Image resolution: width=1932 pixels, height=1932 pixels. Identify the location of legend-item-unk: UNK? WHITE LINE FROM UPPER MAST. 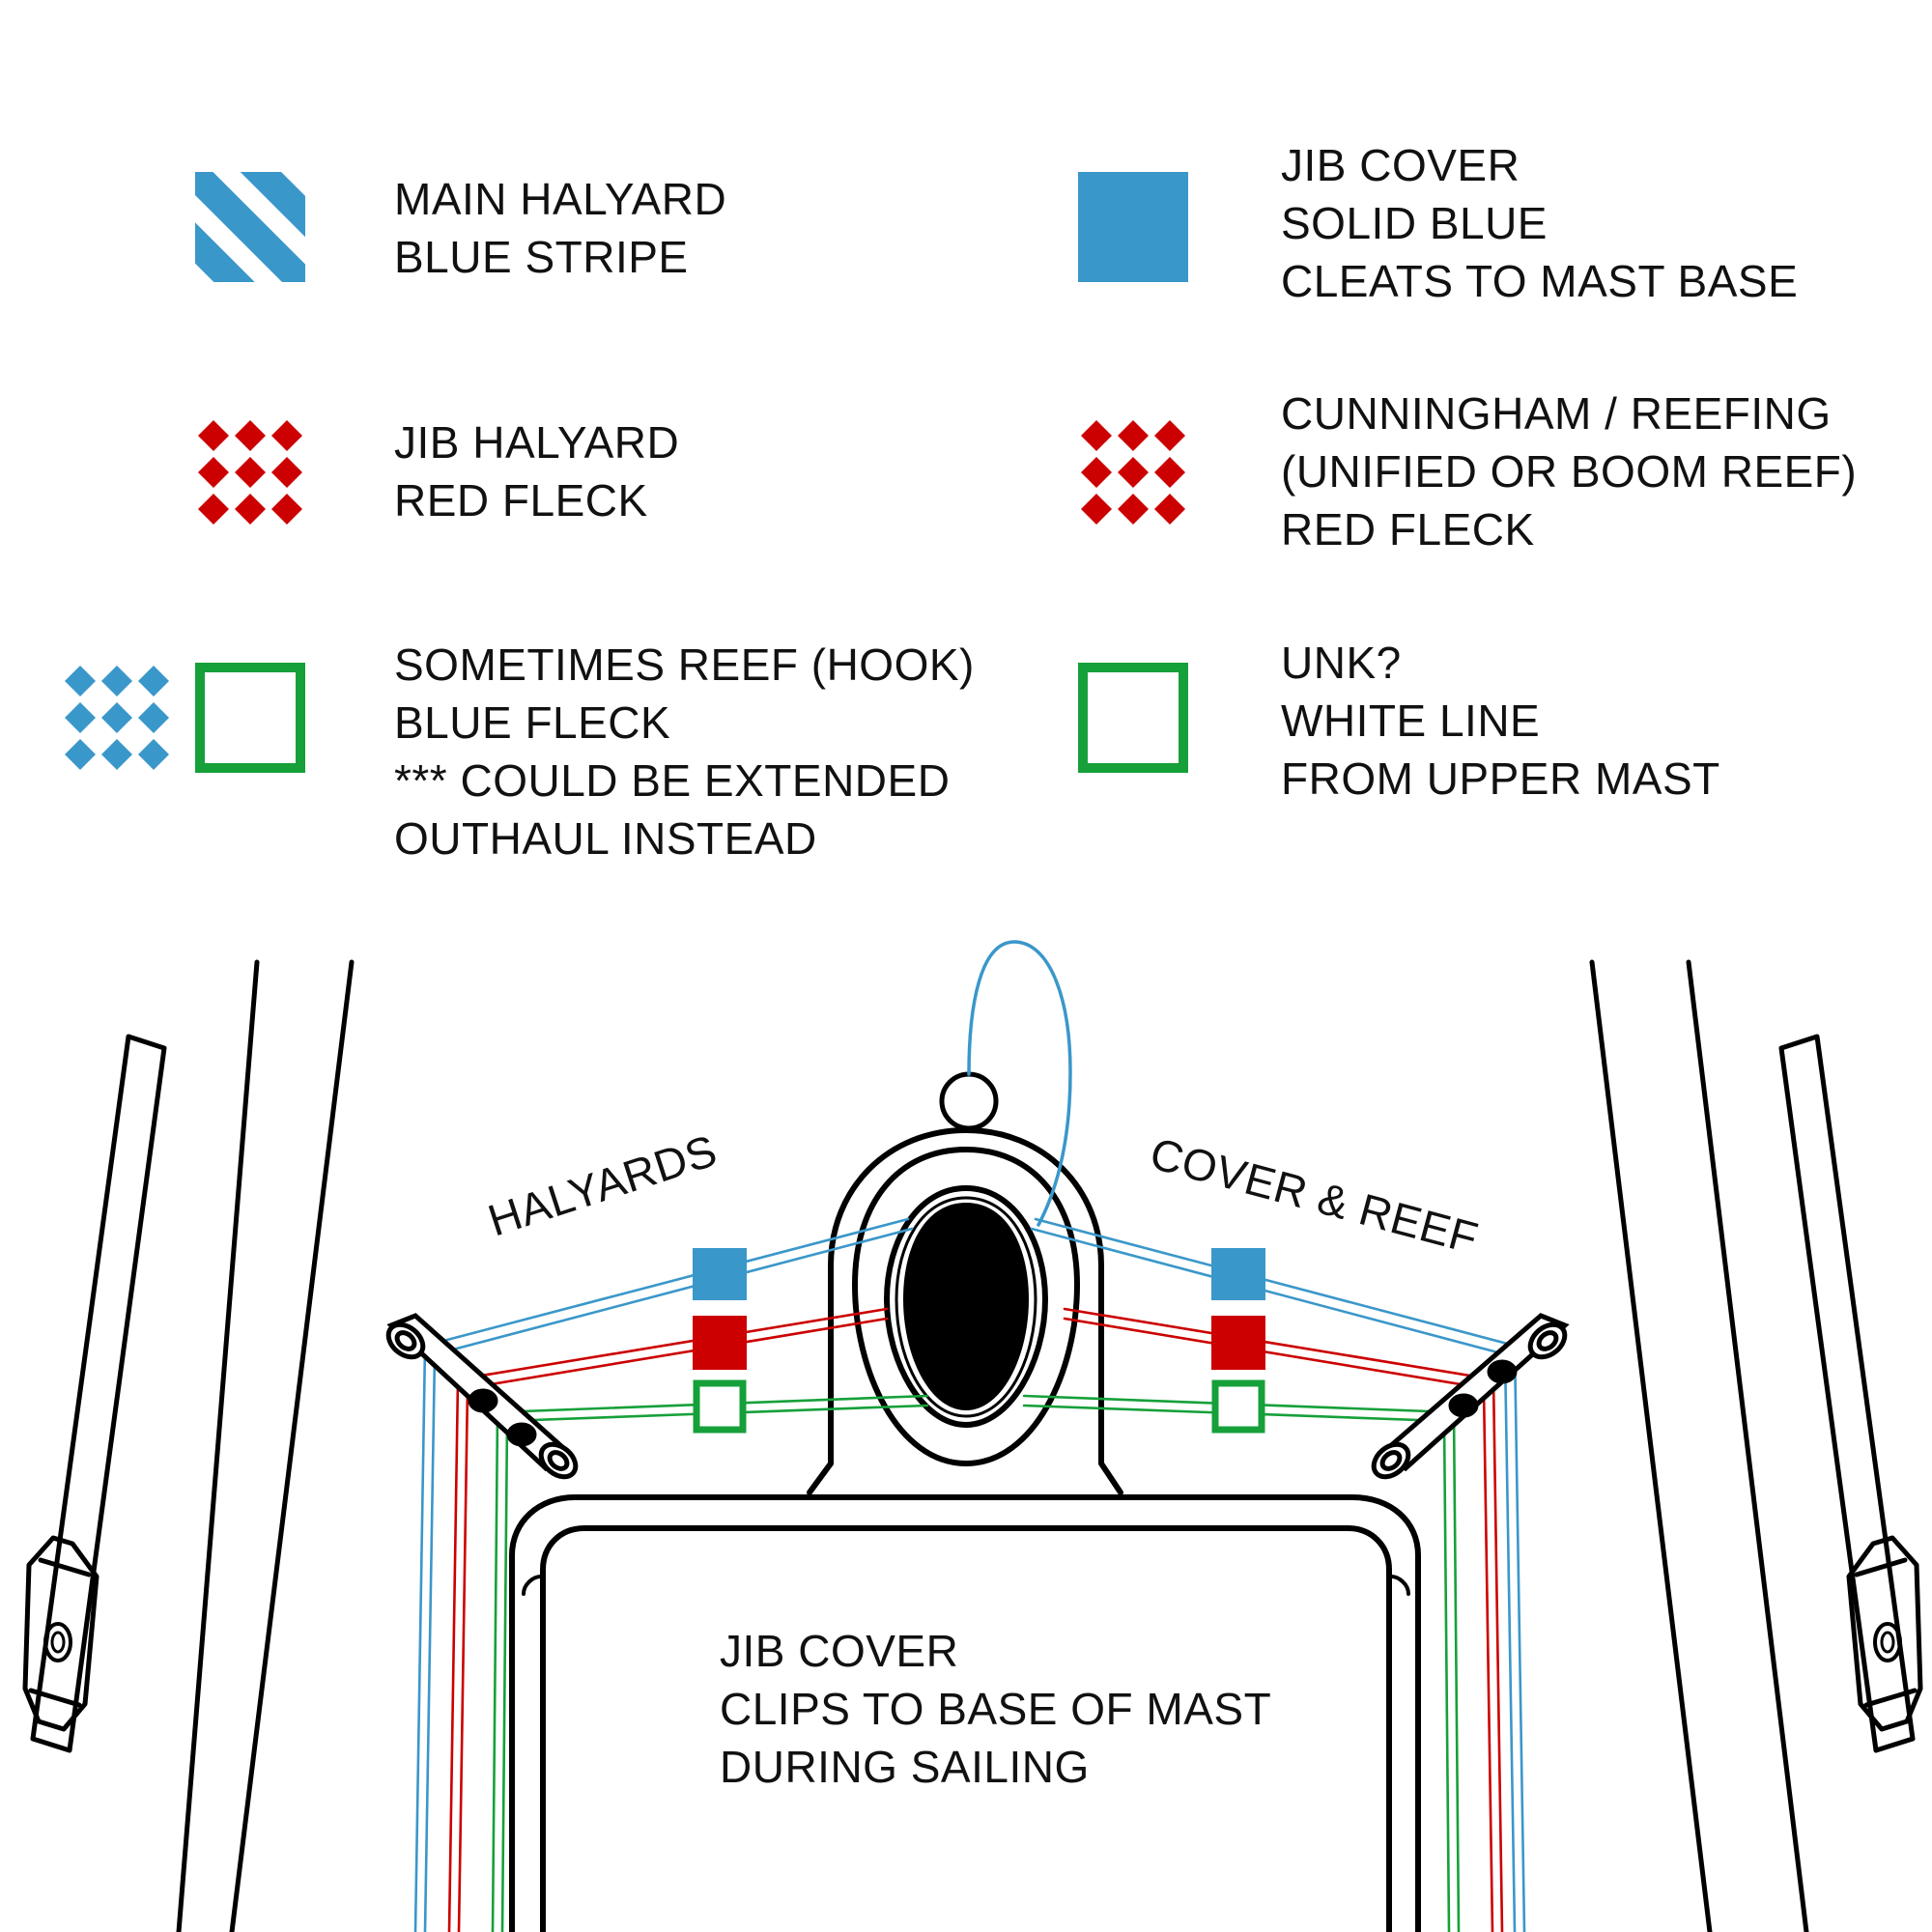
(1399, 721).